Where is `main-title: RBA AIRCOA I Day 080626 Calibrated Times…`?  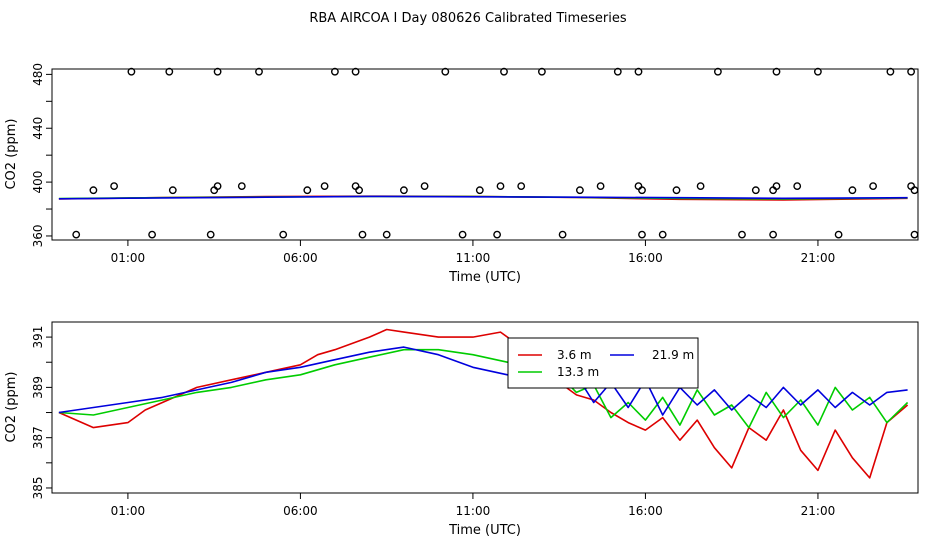
main-title: RBA AIRCOA I Day 080626 Calibrated Times… is located at coordinates (468, 18).